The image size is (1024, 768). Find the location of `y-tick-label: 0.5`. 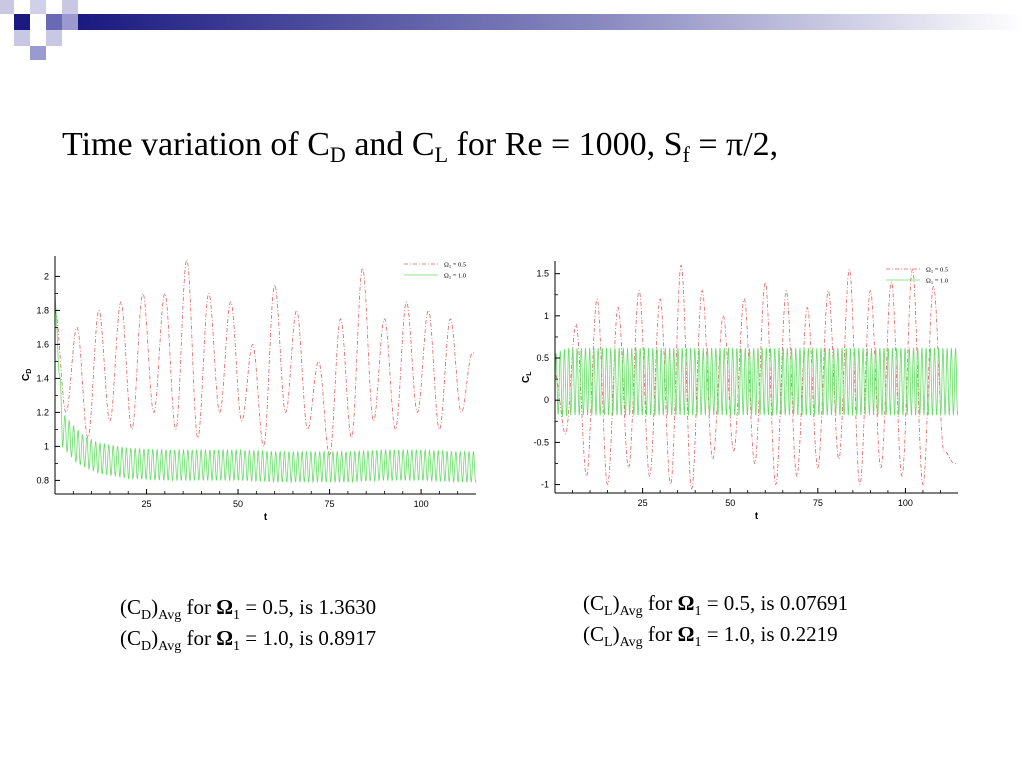

y-tick-label: 0.5 is located at coordinates (542, 358).